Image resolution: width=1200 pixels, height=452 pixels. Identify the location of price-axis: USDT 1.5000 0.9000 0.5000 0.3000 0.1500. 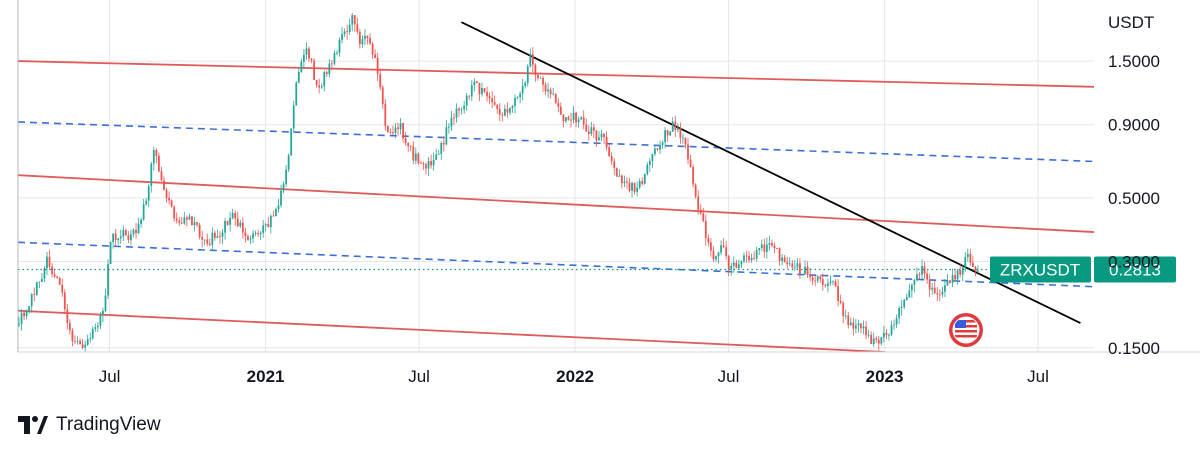
(1134, 185).